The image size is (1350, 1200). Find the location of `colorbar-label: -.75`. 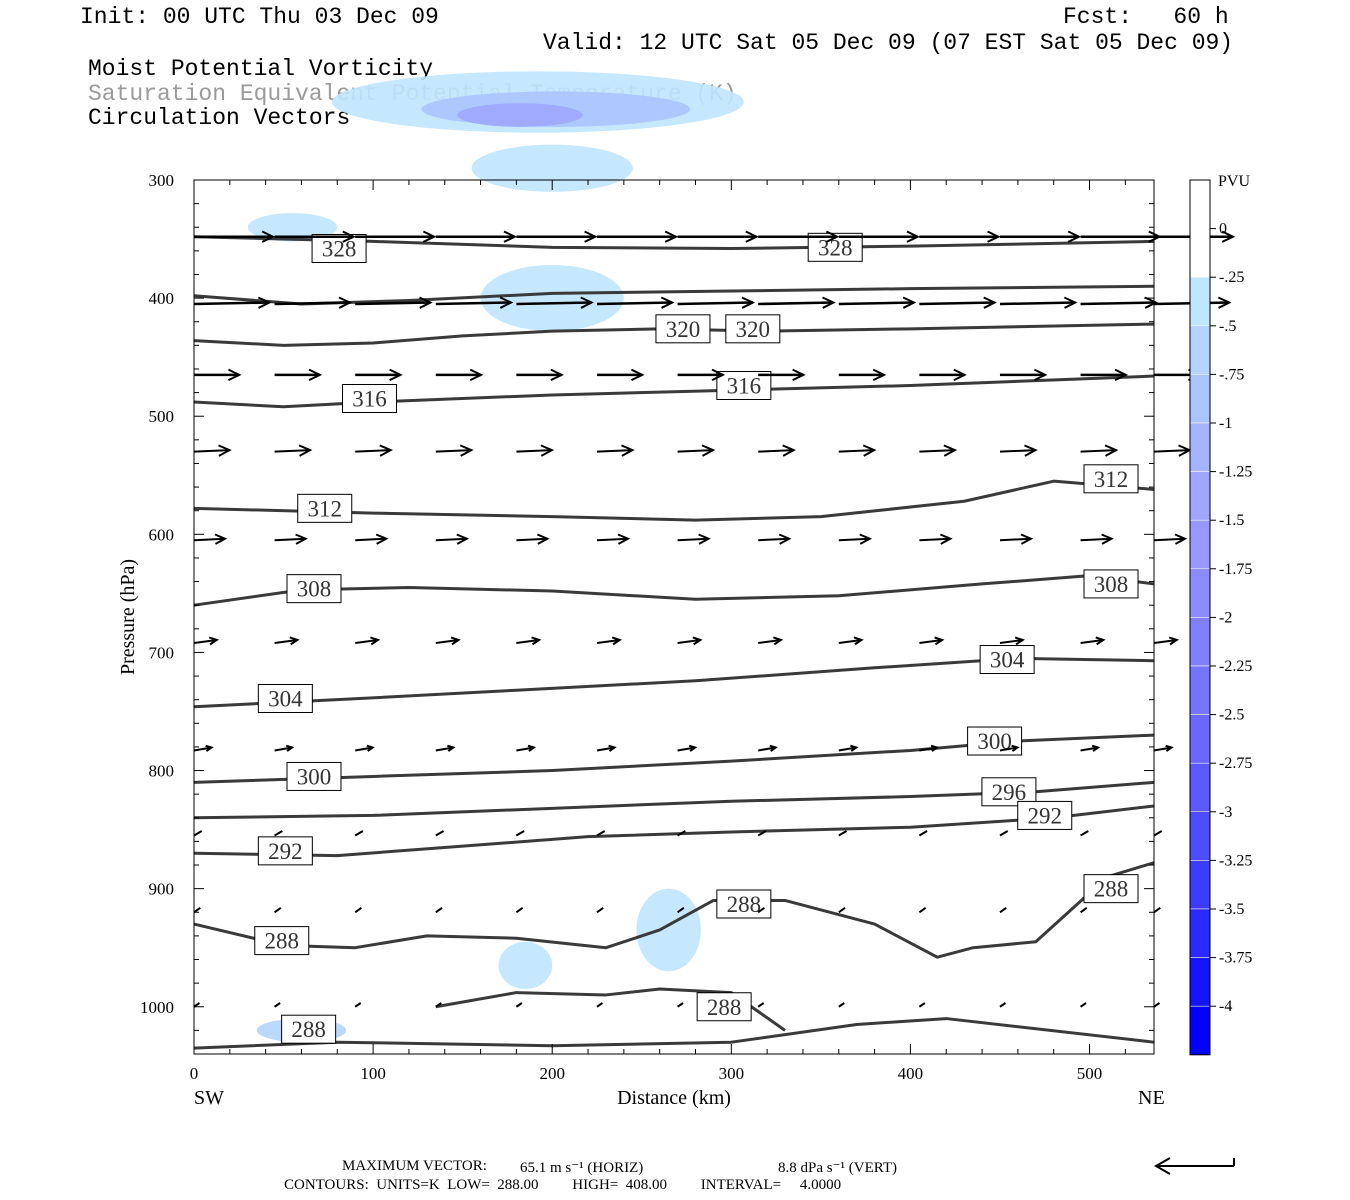

colorbar-label: -.75 is located at coordinates (1231, 374).